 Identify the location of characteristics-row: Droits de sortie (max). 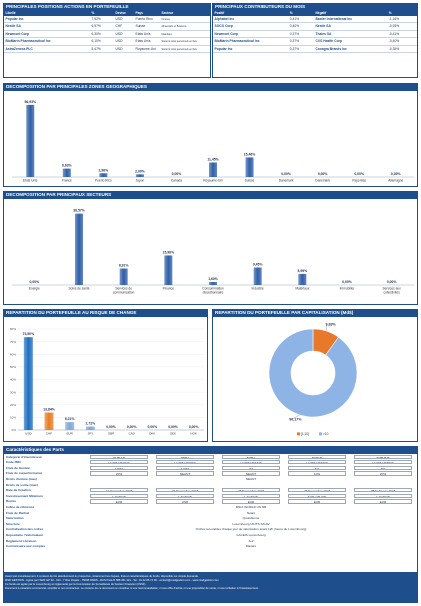
(211, 485).